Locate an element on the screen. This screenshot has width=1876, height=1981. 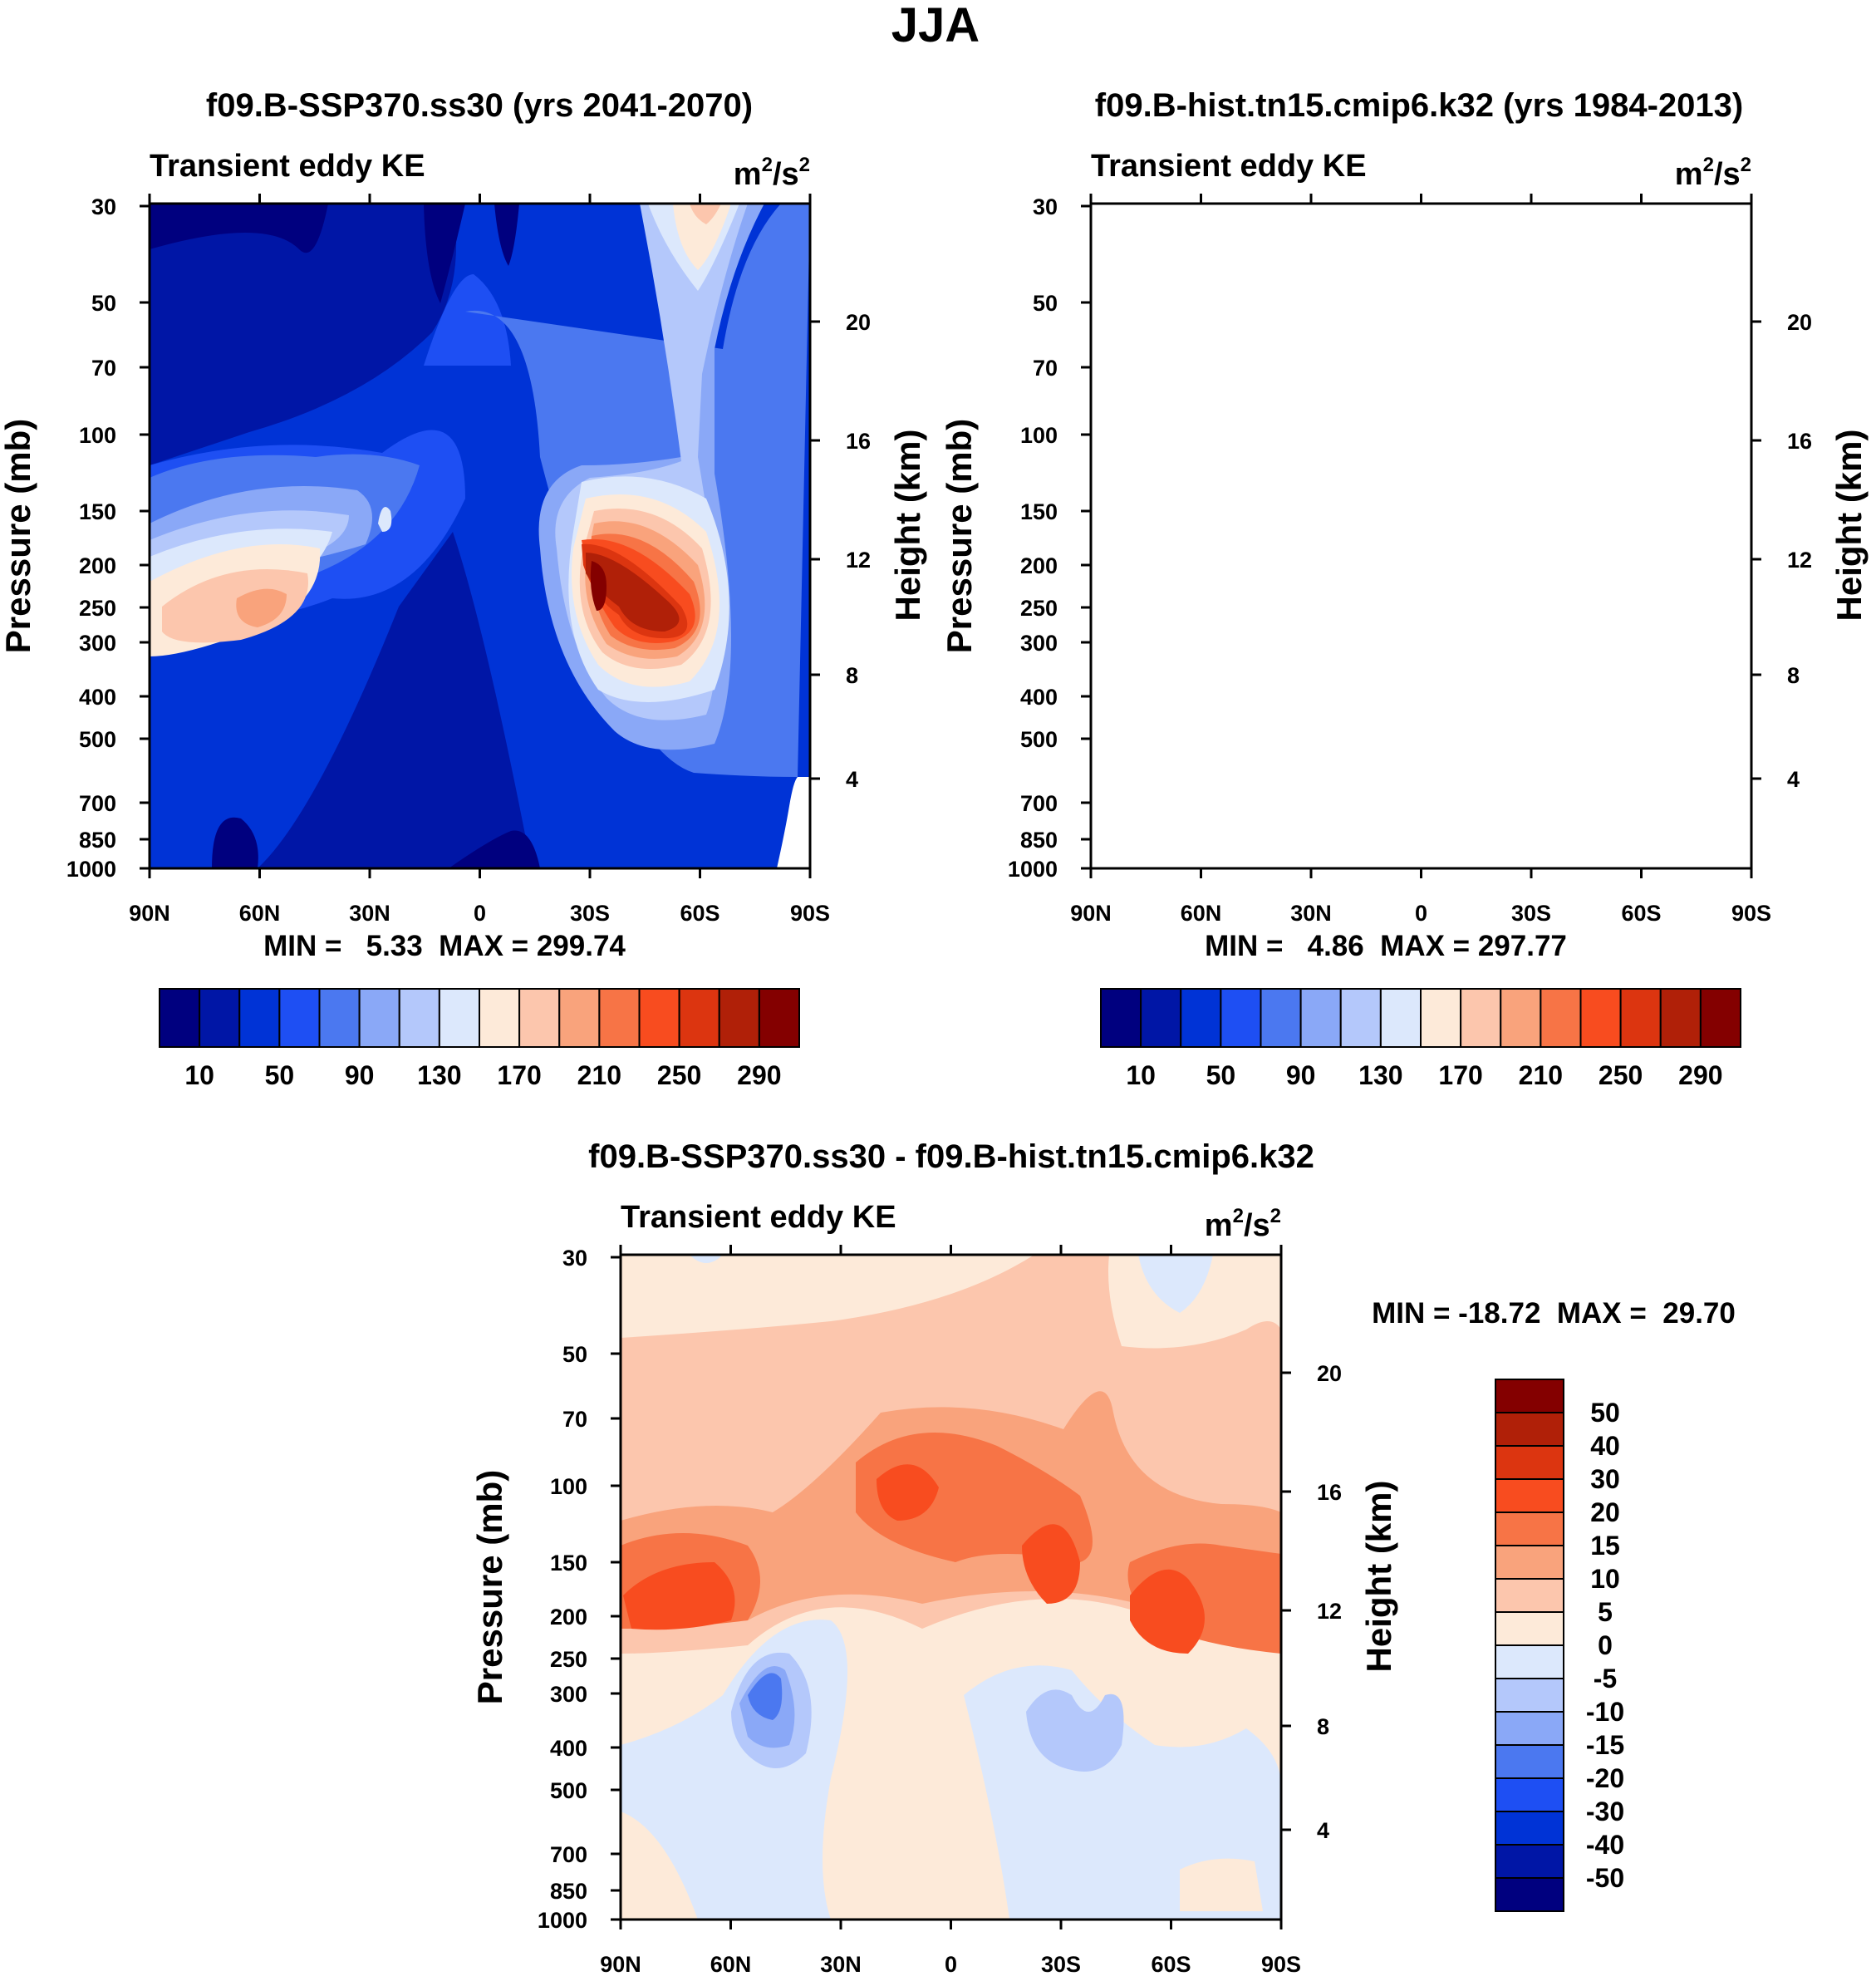
panel-2-y2-tick: 20 is located at coordinates (1800, 322).